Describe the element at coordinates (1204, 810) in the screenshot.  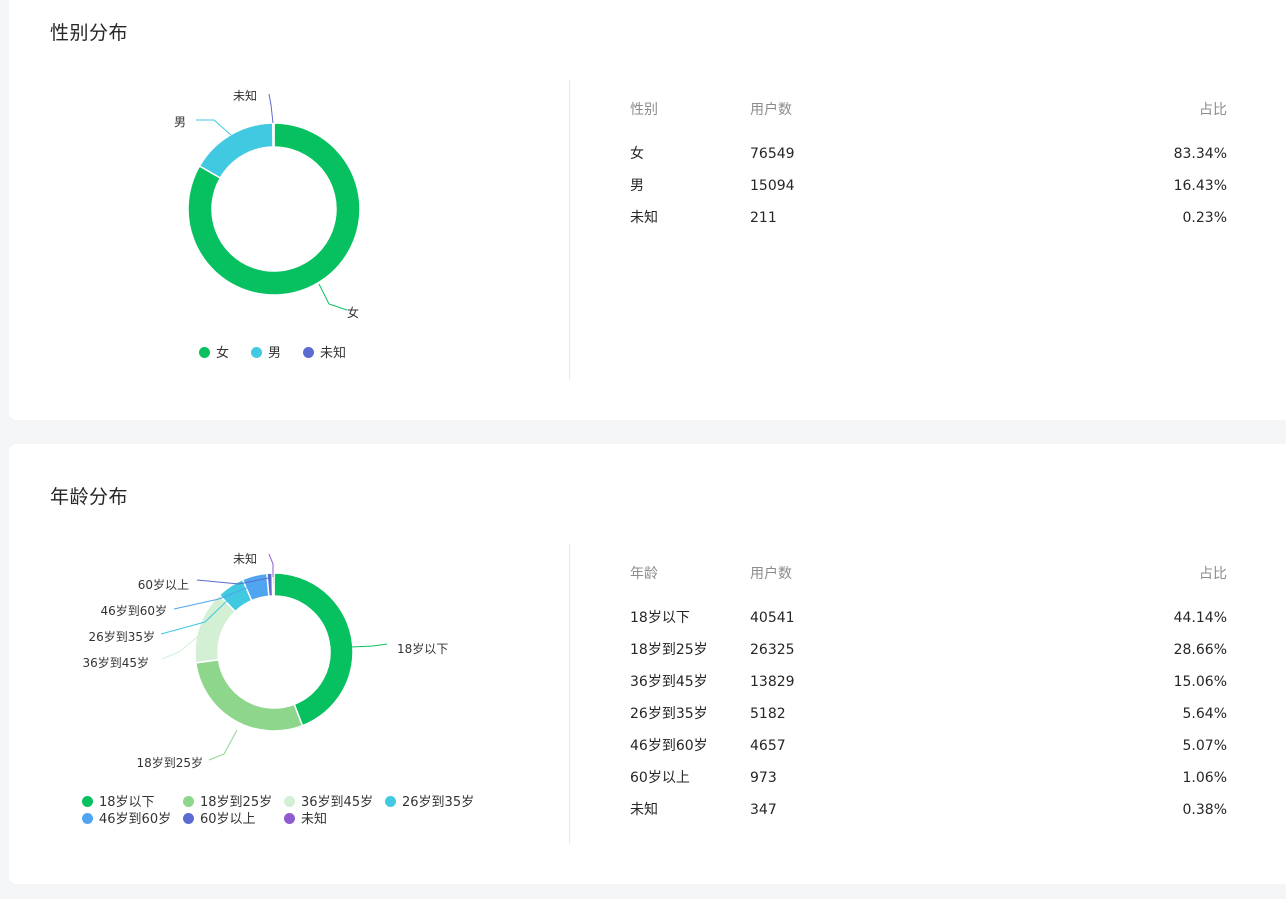
I see `row-pct: 0.38%` at that location.